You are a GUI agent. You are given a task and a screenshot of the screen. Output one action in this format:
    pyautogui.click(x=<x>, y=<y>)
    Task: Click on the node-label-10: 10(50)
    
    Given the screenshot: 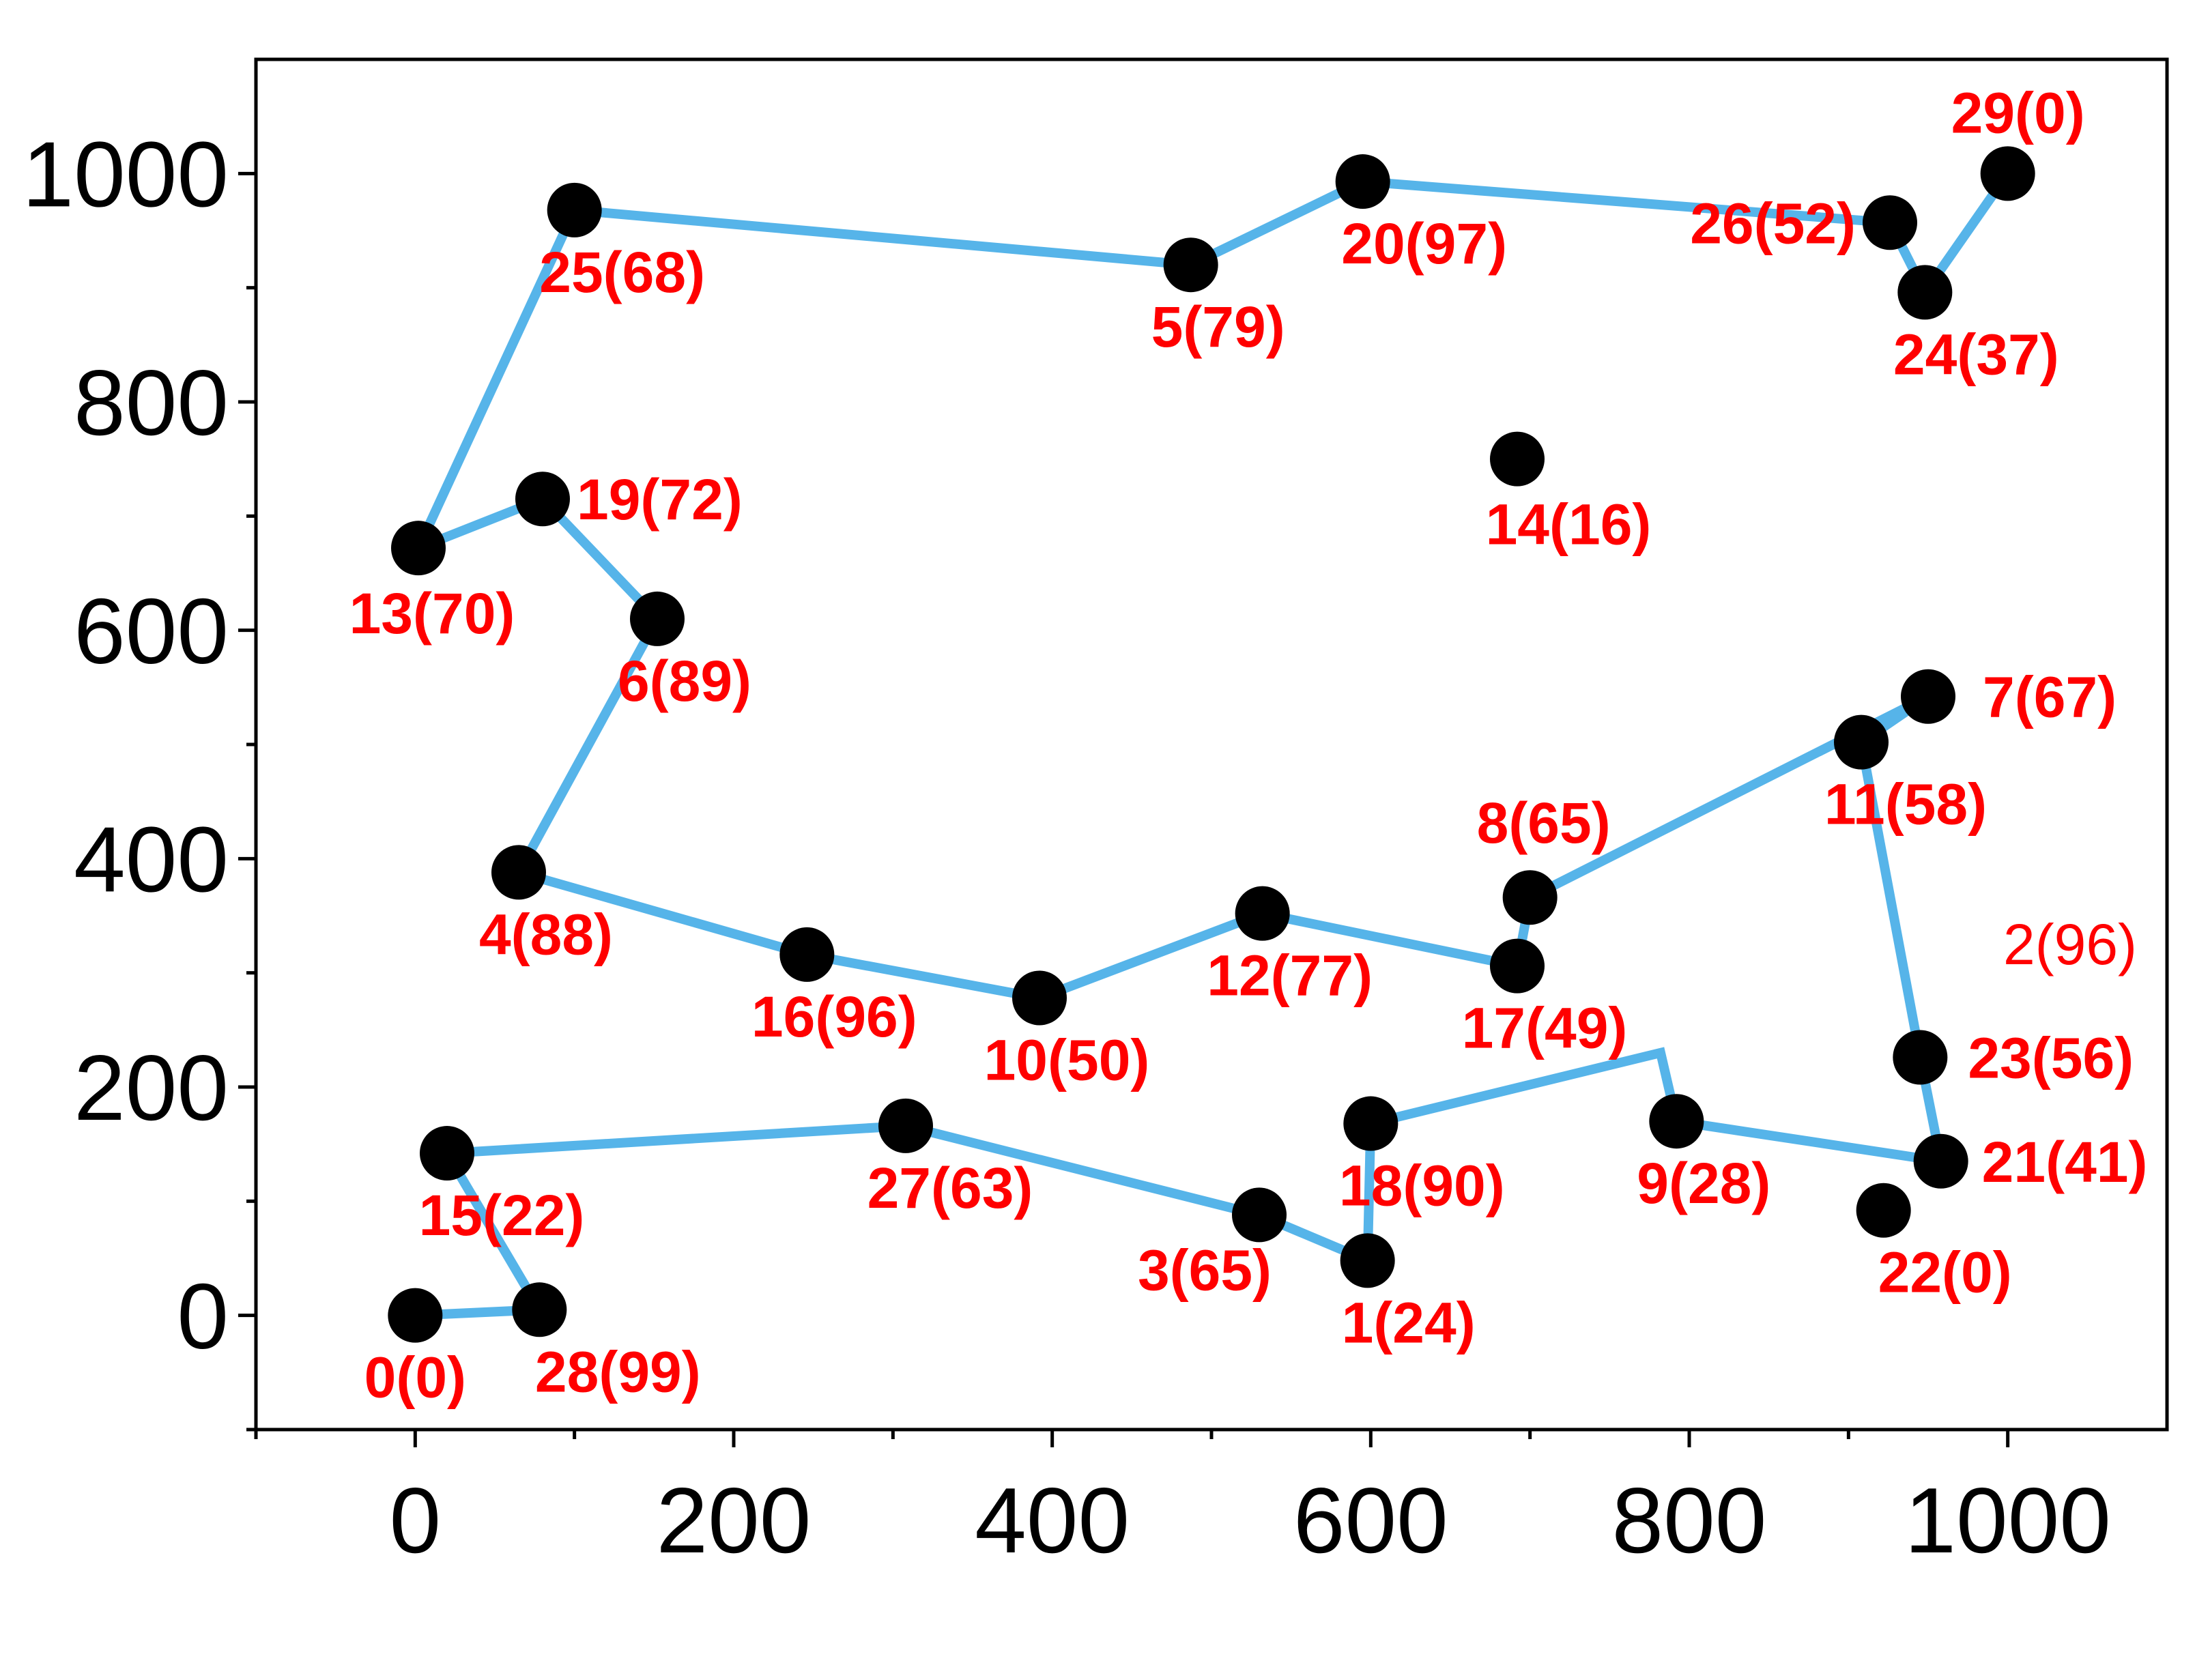 What is the action you would take?
    pyautogui.click(x=1067, y=1060)
    